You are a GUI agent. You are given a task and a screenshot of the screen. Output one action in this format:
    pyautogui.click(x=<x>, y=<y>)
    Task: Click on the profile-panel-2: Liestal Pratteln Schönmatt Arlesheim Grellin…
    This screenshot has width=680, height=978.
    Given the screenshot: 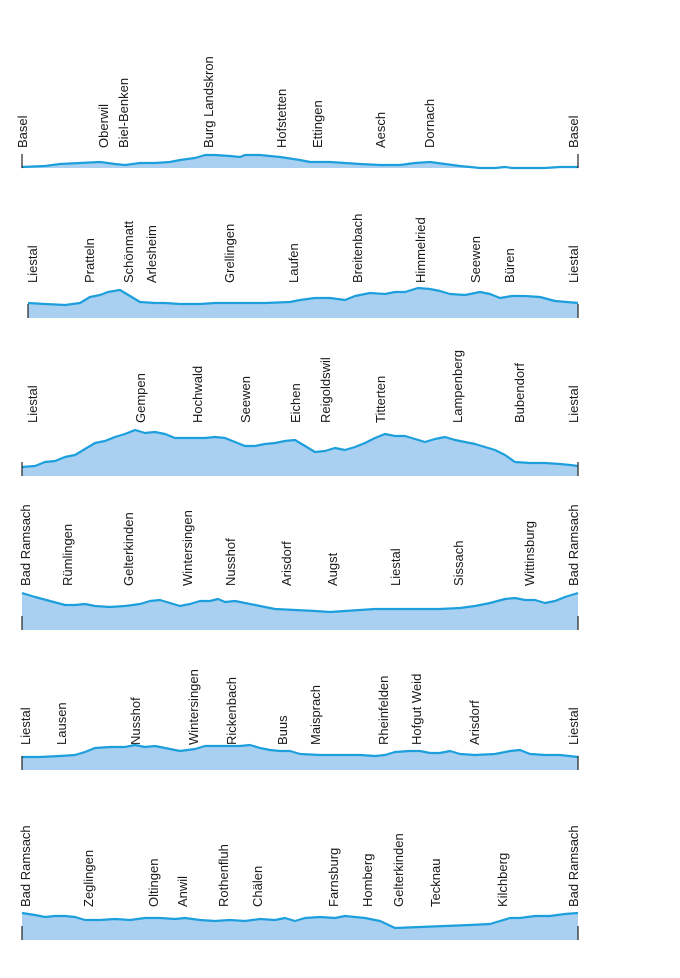 What is the action you would take?
    pyautogui.click(x=303, y=266)
    